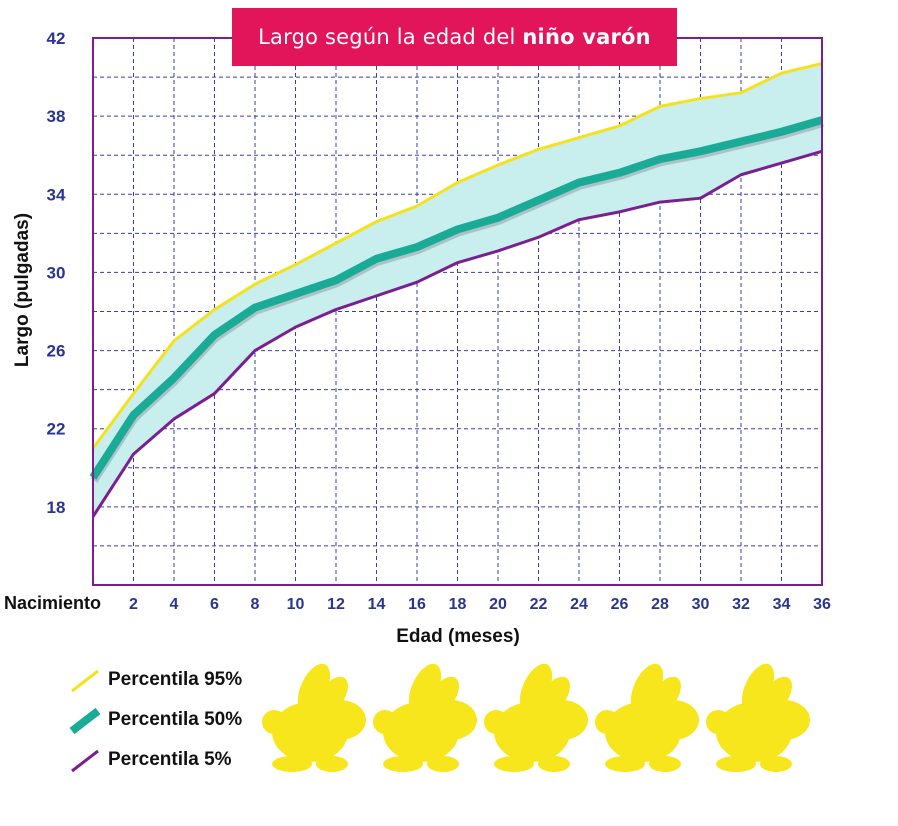 The image size is (898, 826). Describe the element at coordinates (377, 604) in the screenshot. I see `x-tick-label: 14` at that location.